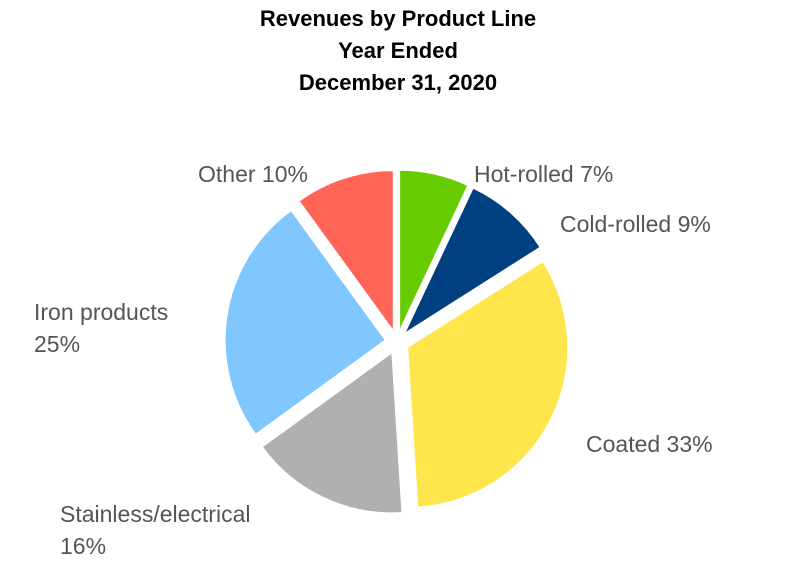  Describe the element at coordinates (155, 514) in the screenshot. I see `pie-label-stainless-electrical-line-1: Stainless/electrical` at that location.